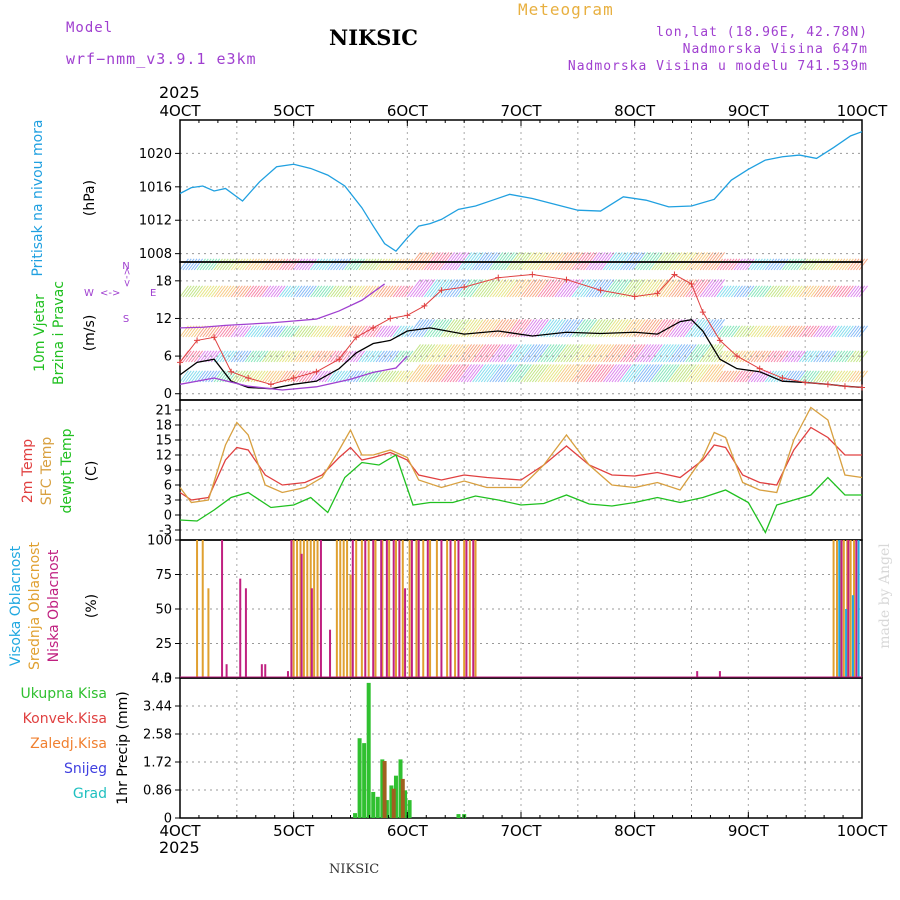 This screenshot has height=900, width=900. Describe the element at coordinates (521, 192) in the screenshot. I see `pressure-series-pritisak-na-nivou-mora` at that location.